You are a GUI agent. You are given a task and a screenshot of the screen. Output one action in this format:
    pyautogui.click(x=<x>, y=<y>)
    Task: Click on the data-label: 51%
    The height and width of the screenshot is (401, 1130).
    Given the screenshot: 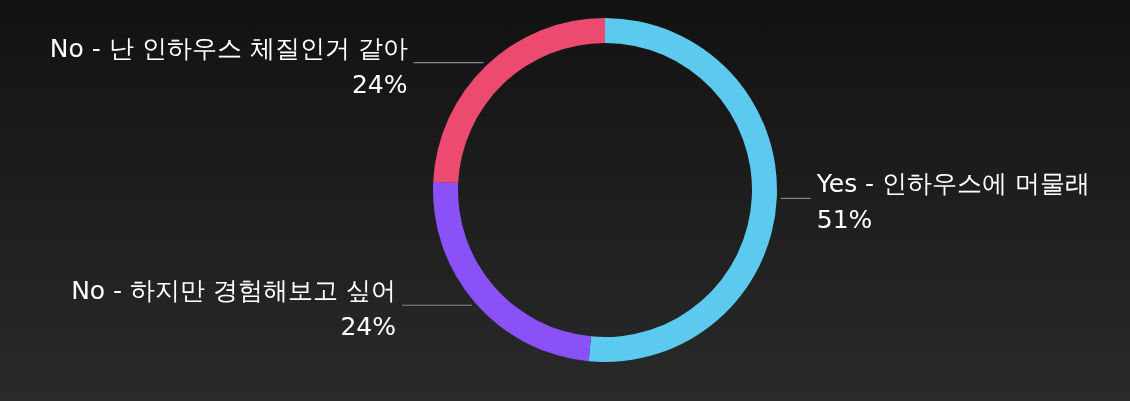 What is the action you would take?
    pyautogui.click(x=844, y=220)
    